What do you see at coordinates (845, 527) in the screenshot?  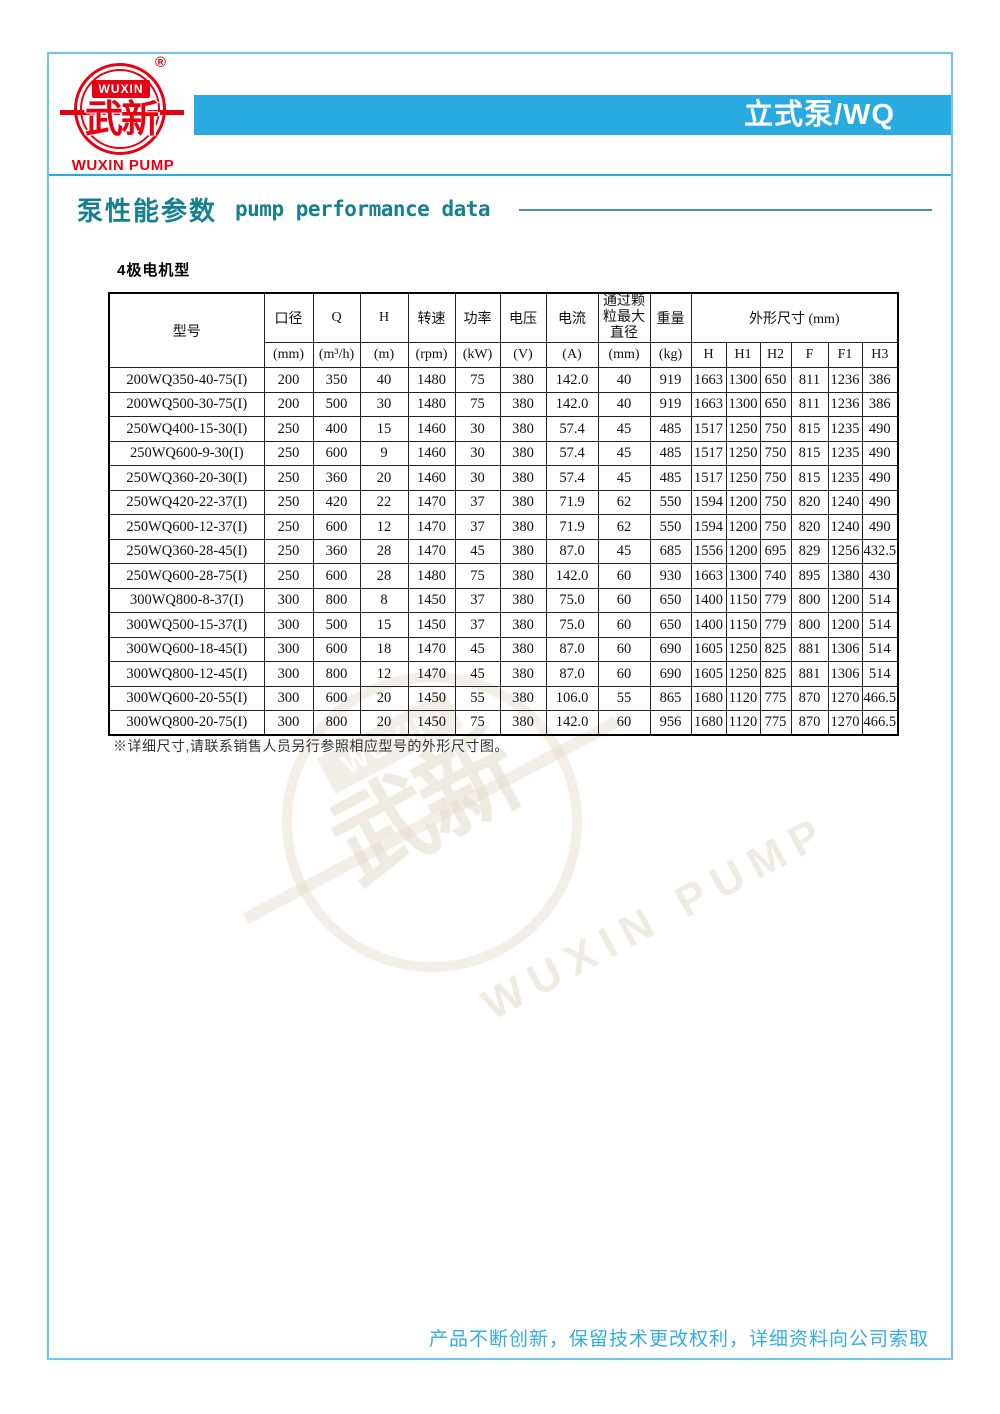 I see `value-cell: 1240` at bounding box center [845, 527].